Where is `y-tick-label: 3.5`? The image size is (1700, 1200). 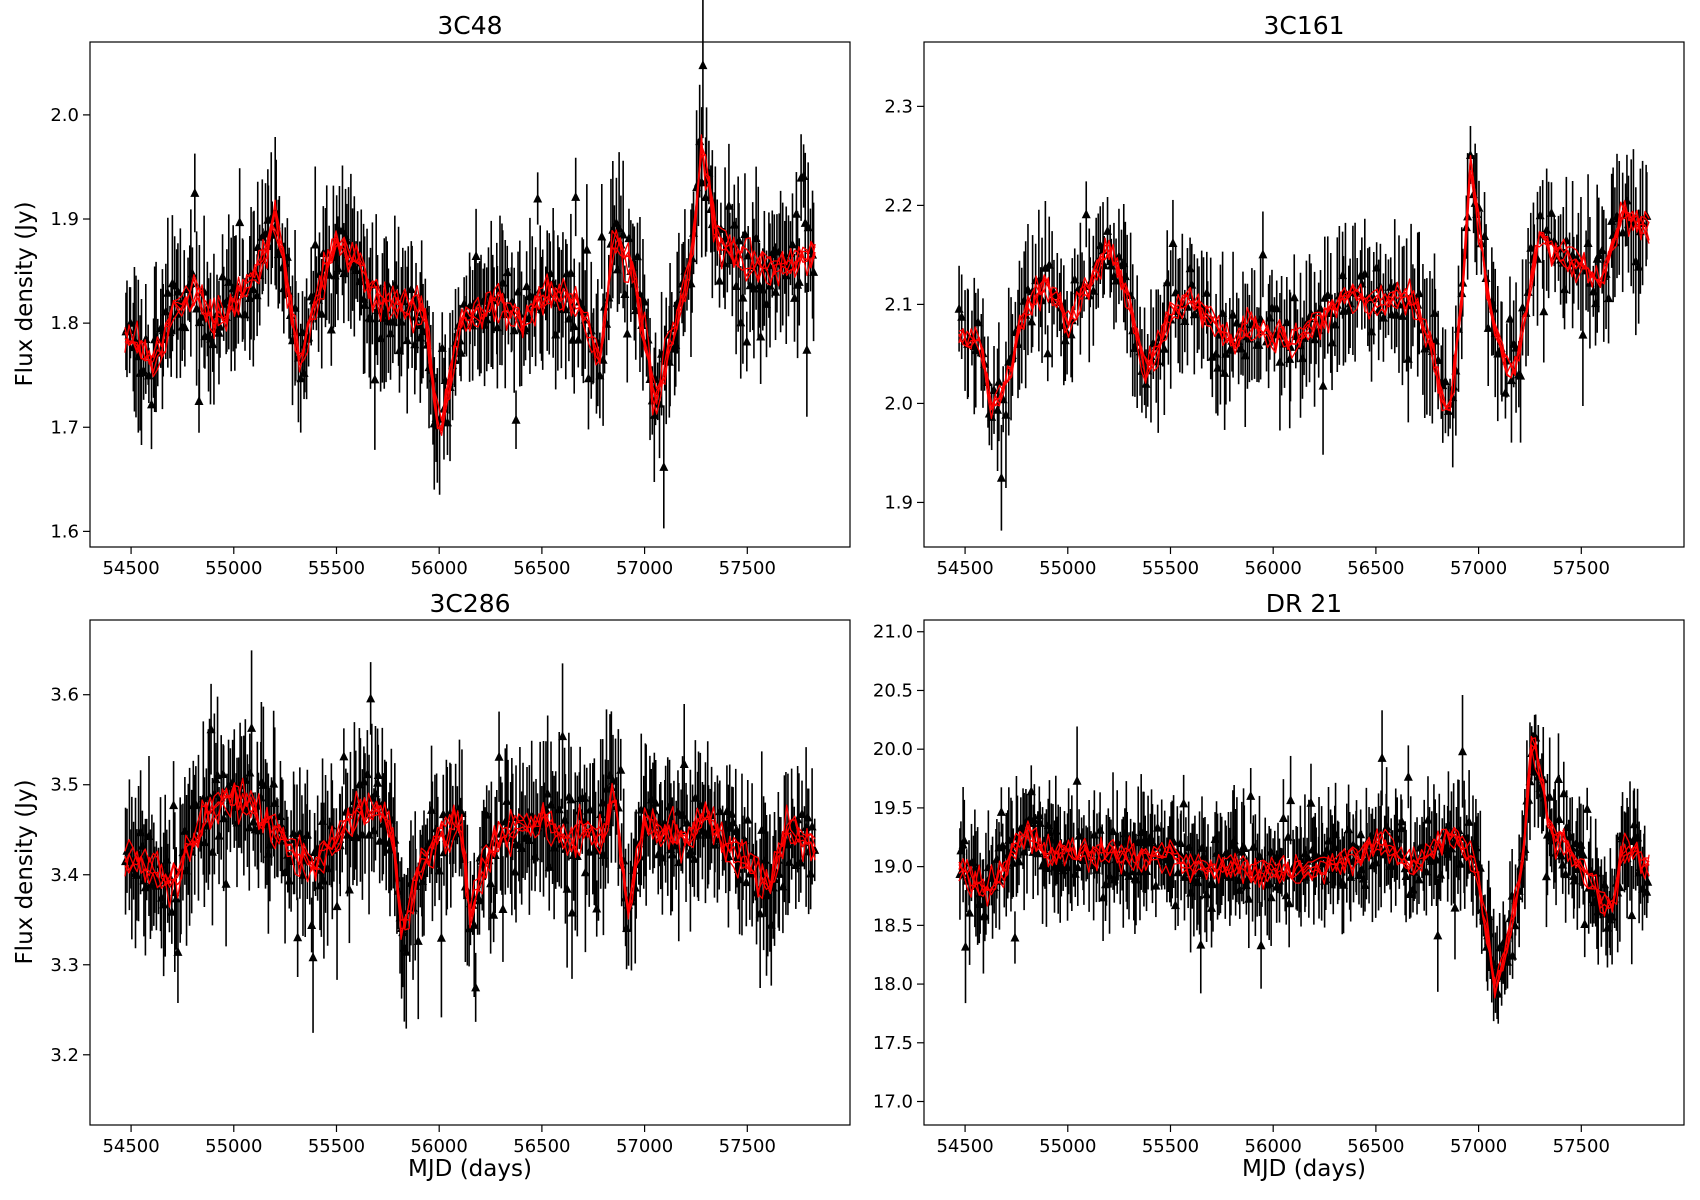
y-tick-label: 3.5 is located at coordinates (64, 785).